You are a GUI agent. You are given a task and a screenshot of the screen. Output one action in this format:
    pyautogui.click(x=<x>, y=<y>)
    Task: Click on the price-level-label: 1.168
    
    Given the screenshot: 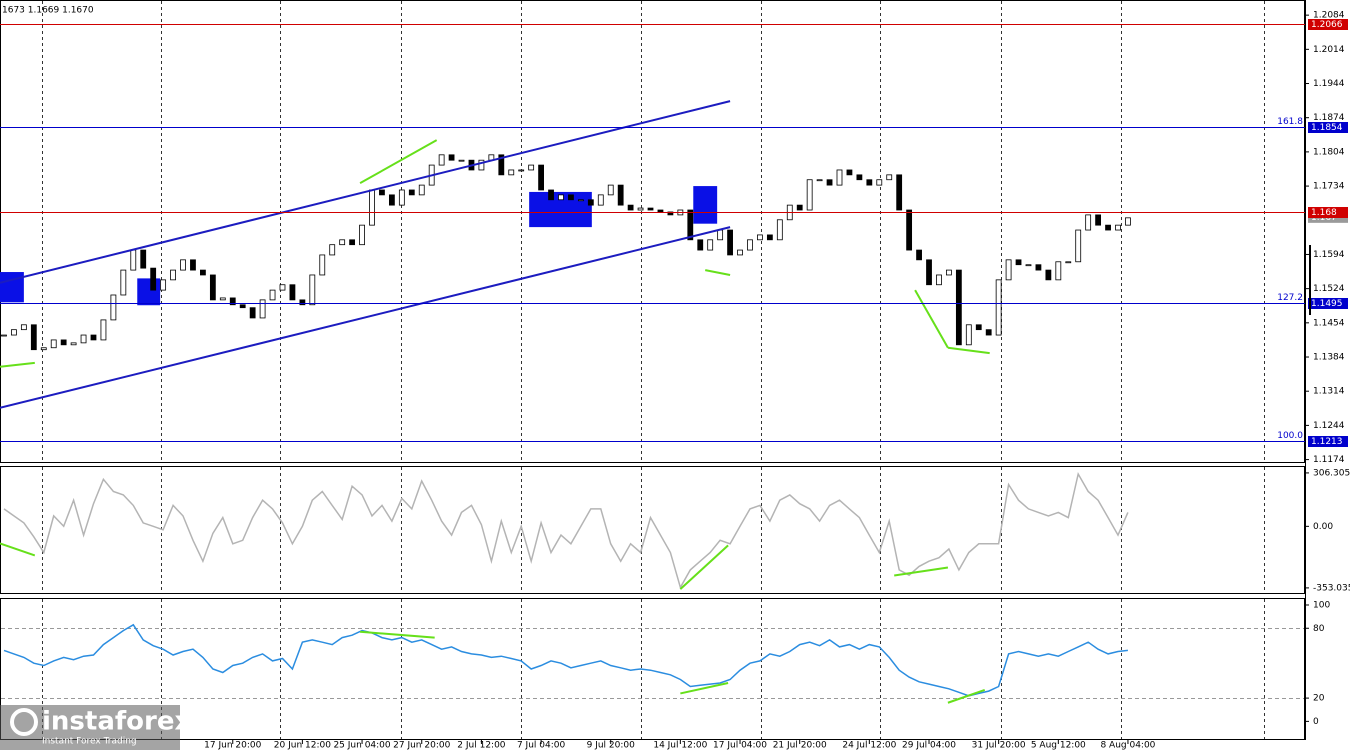 What is the action you would take?
    pyautogui.click(x=1324, y=213)
    